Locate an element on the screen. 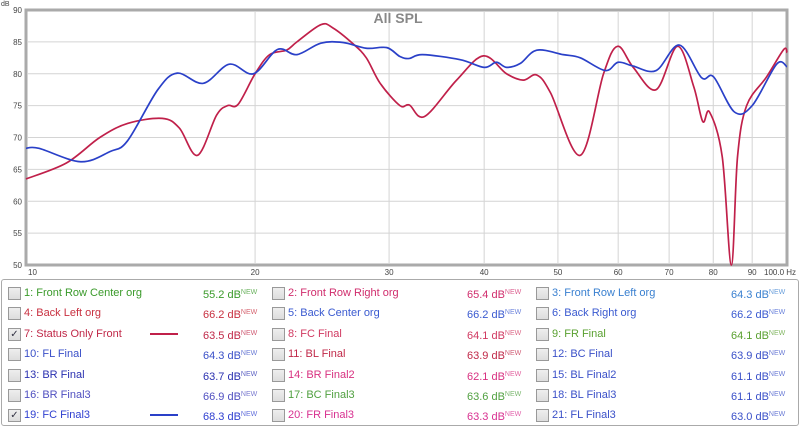 The width and height of the screenshot is (800, 426). legend-label: 5: Back Center org is located at coordinates (334, 313).